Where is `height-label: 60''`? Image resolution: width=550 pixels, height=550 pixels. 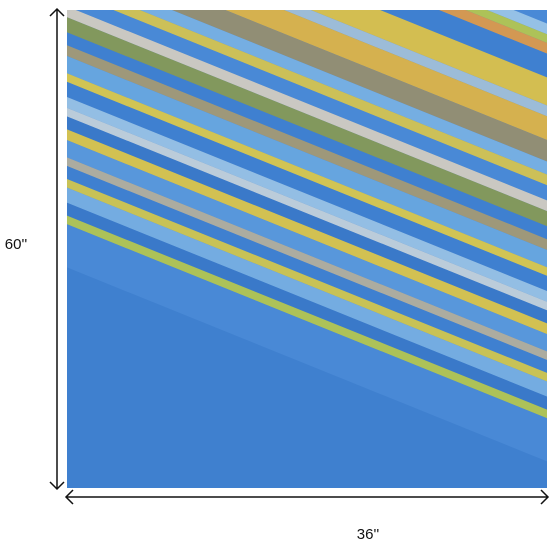 height-label: 60'' is located at coordinates (16, 244).